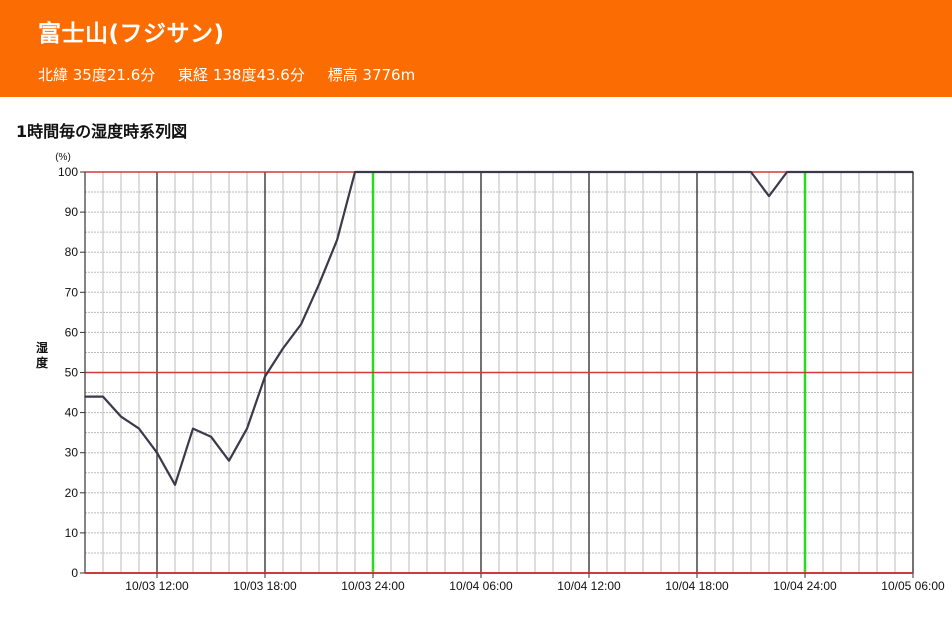 The height and width of the screenshot is (623, 952). What do you see at coordinates (481, 586) in the screenshot?
I see `x-tick-label: 10/04 06:00` at bounding box center [481, 586].